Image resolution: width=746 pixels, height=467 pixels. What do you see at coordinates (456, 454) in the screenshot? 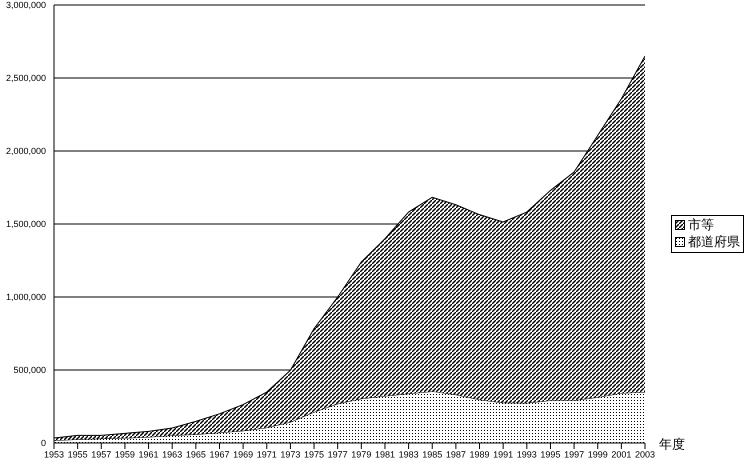
I see `x-tick-label: 1987` at bounding box center [456, 454].